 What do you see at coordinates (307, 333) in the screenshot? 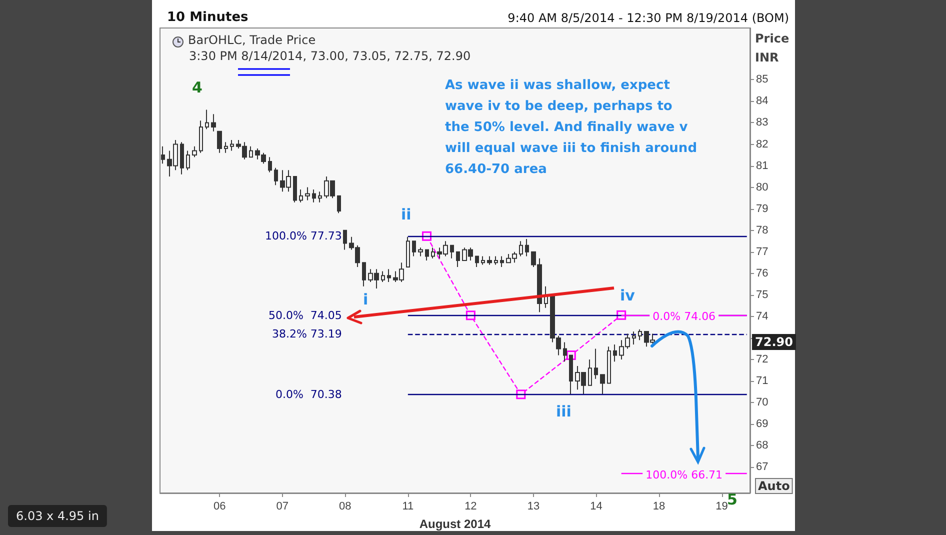
I see `ref-line-label: 38.2% 73.19` at bounding box center [307, 333].